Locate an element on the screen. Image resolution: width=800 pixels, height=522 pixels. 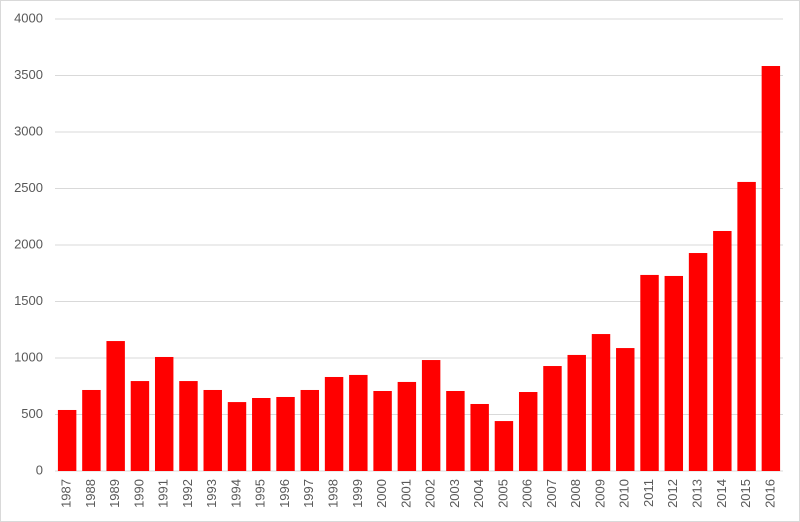
x-tick-label: 1990 is located at coordinates (138, 493).